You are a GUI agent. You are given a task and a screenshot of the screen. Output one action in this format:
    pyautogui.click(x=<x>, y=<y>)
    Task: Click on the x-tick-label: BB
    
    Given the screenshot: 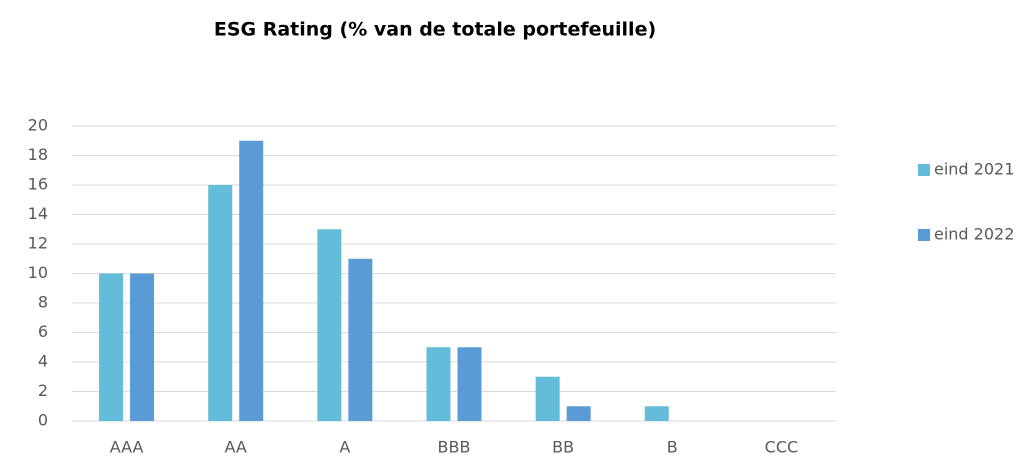 What is the action you would take?
    pyautogui.click(x=563, y=447)
    